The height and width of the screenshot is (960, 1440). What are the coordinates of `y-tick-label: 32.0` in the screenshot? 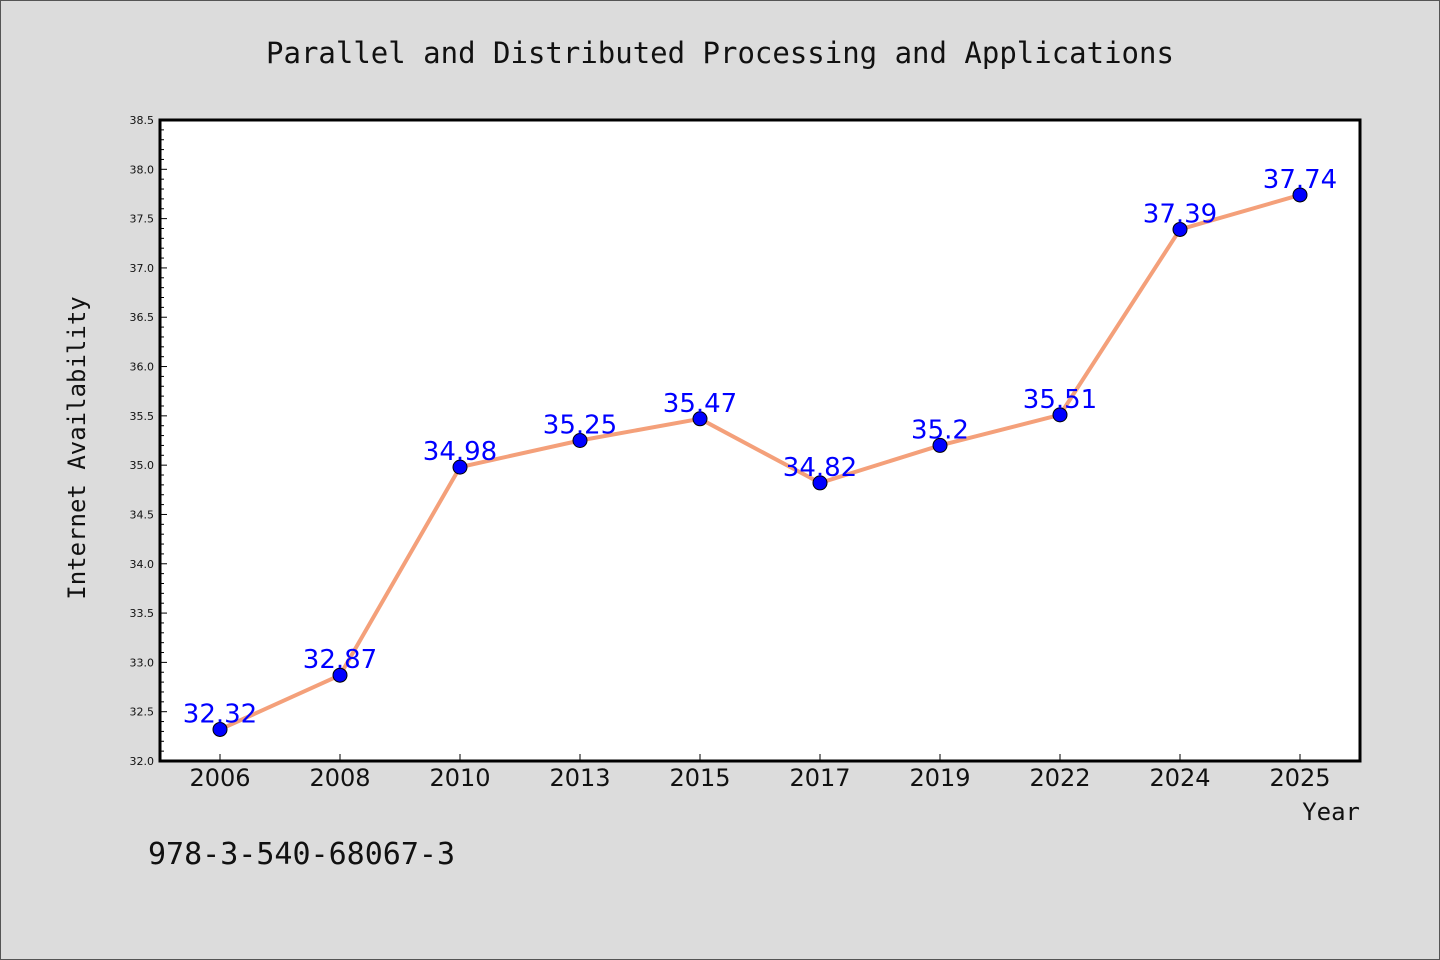 It's located at (142, 761).